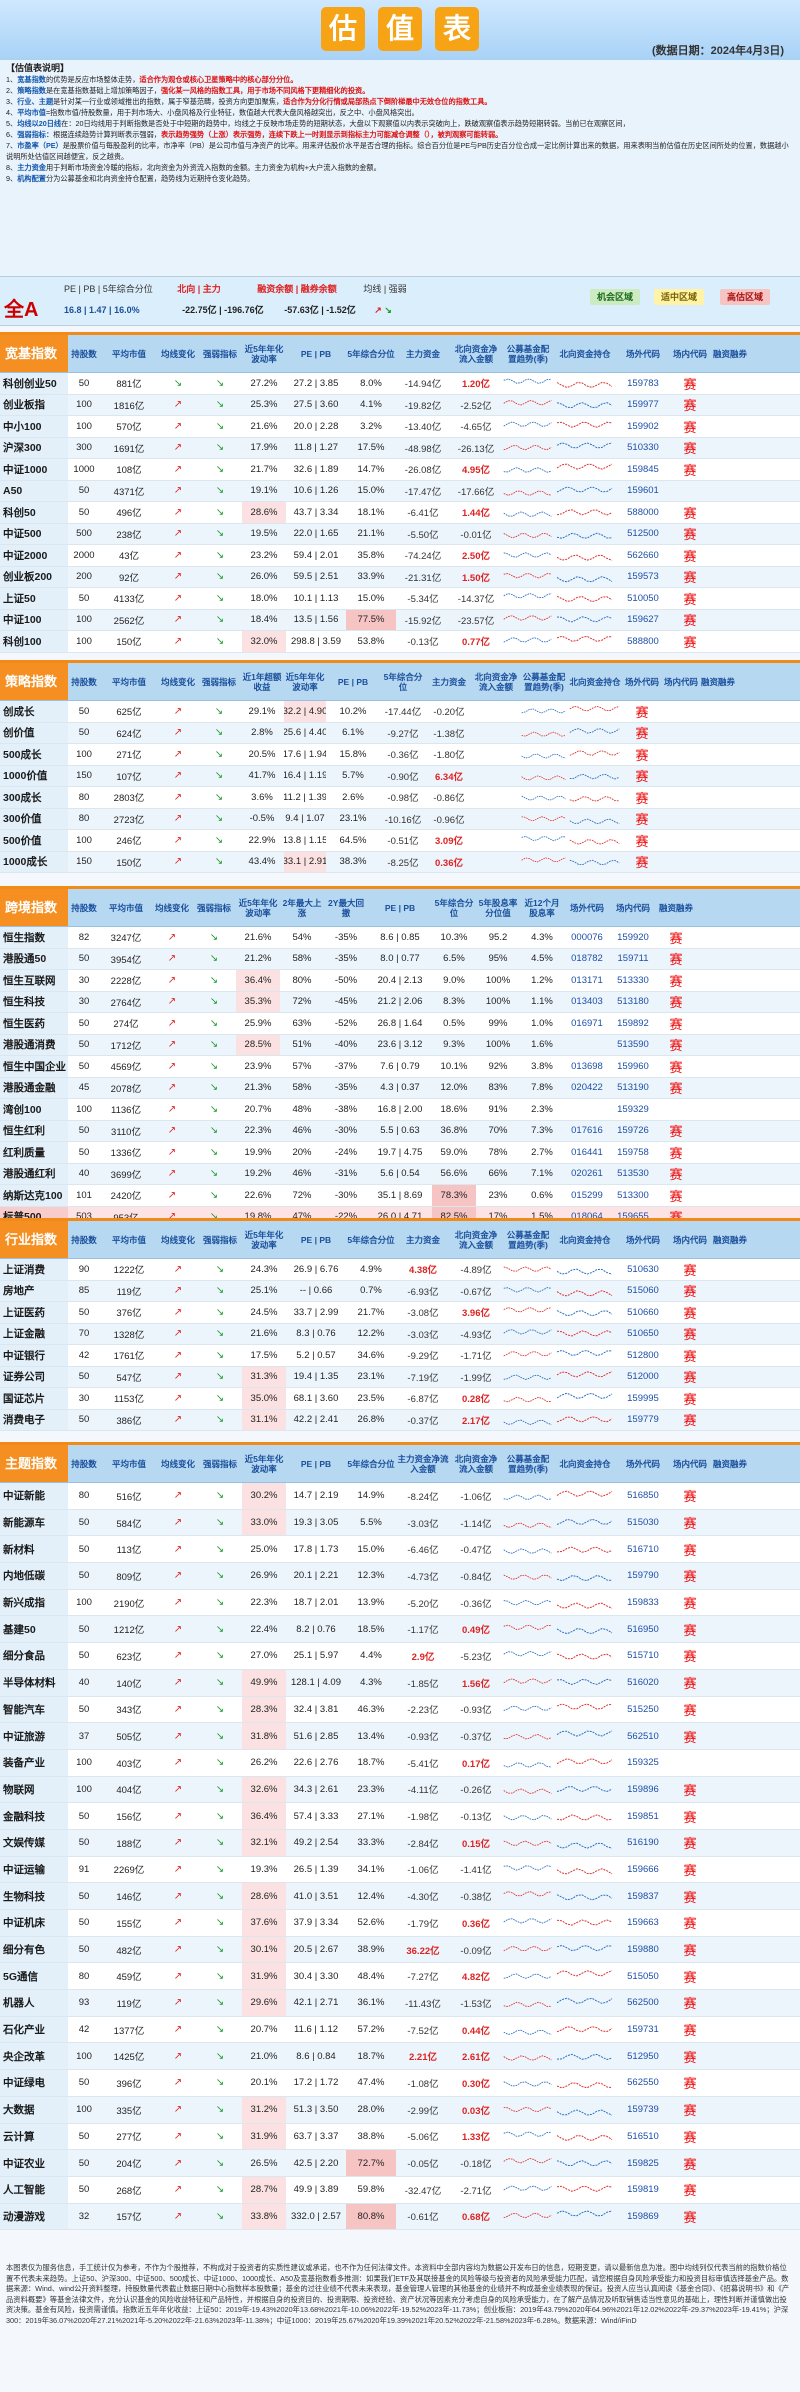 The height and width of the screenshot is (2392, 800). What do you see at coordinates (34, 1842) in the screenshot?
I see `index-name: 文娱传媒` at bounding box center [34, 1842].